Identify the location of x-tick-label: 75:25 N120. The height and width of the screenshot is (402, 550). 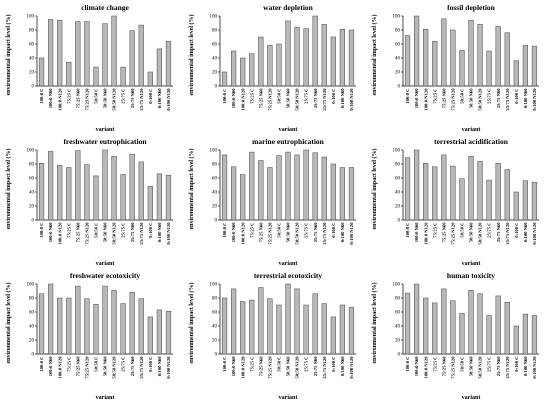
(86, 233).